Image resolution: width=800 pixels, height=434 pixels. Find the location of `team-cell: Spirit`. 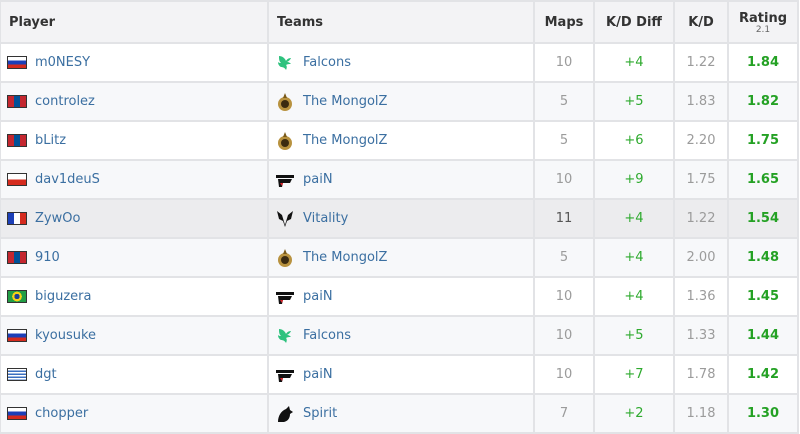

team-cell: Spirit is located at coordinates (401, 413).